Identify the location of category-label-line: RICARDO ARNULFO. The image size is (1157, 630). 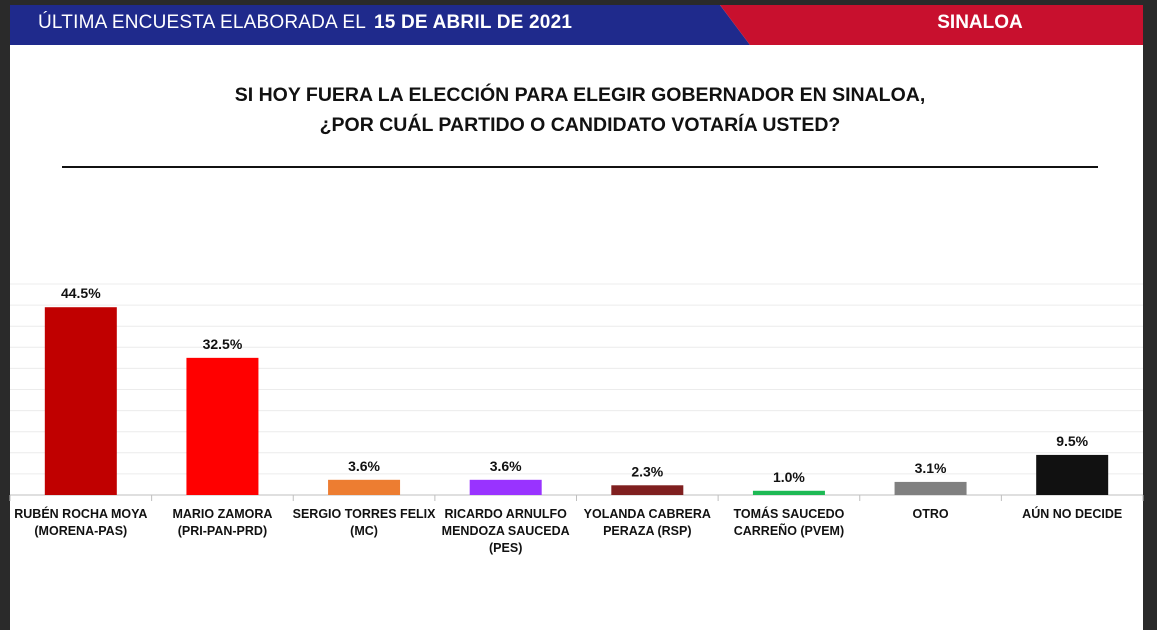
(505, 514).